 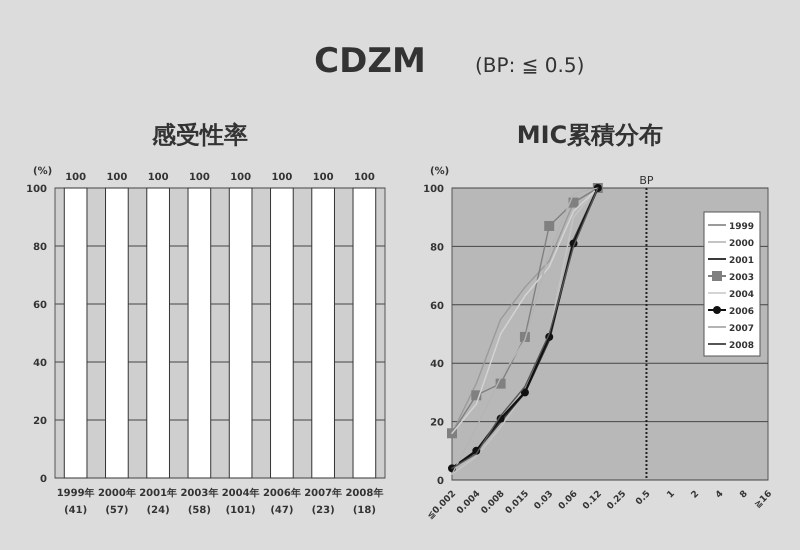 What do you see at coordinates (741, 227) in the screenshot?
I see `legend-label: 1999` at bounding box center [741, 227].